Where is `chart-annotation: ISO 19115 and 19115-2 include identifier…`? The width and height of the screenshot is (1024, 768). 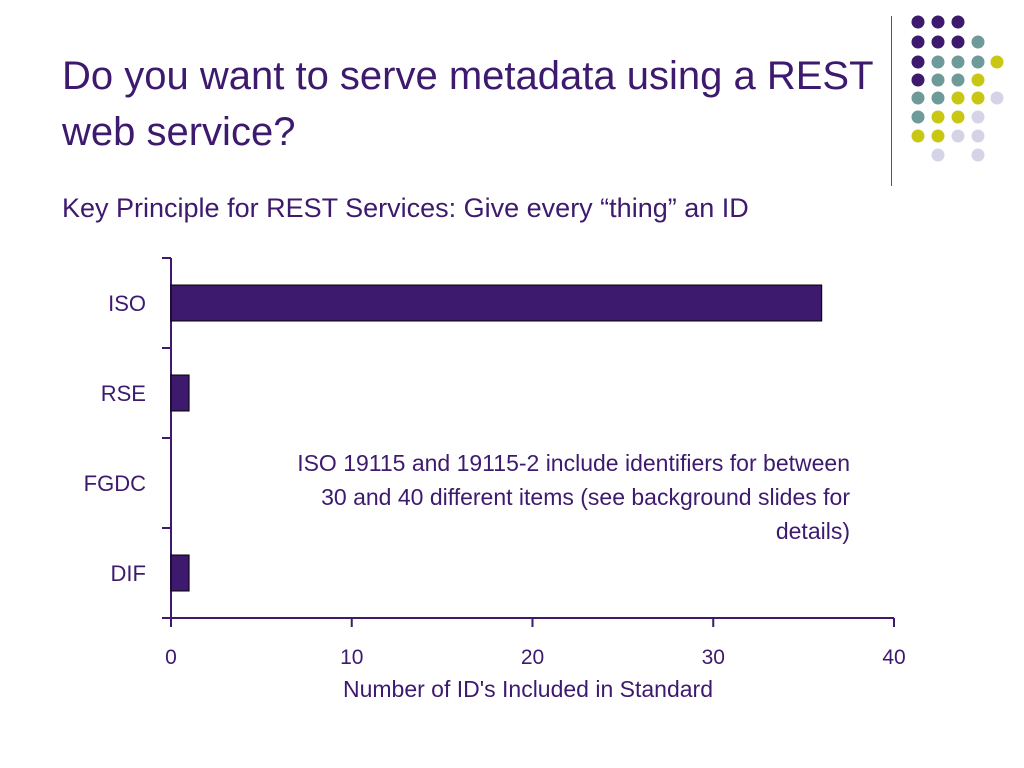
chart-annotation: ISO 19115 and 19115-2 include identifier… is located at coordinates (573, 497).